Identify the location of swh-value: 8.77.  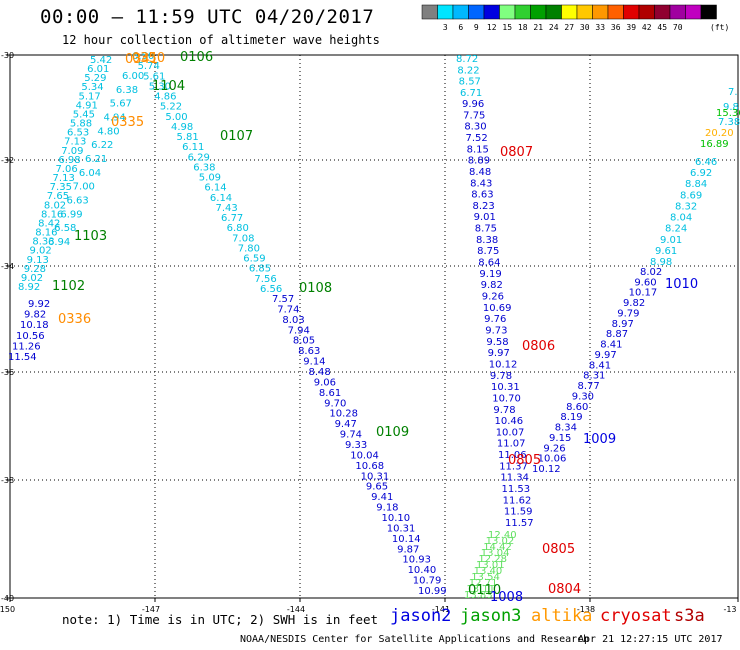
(588, 386).